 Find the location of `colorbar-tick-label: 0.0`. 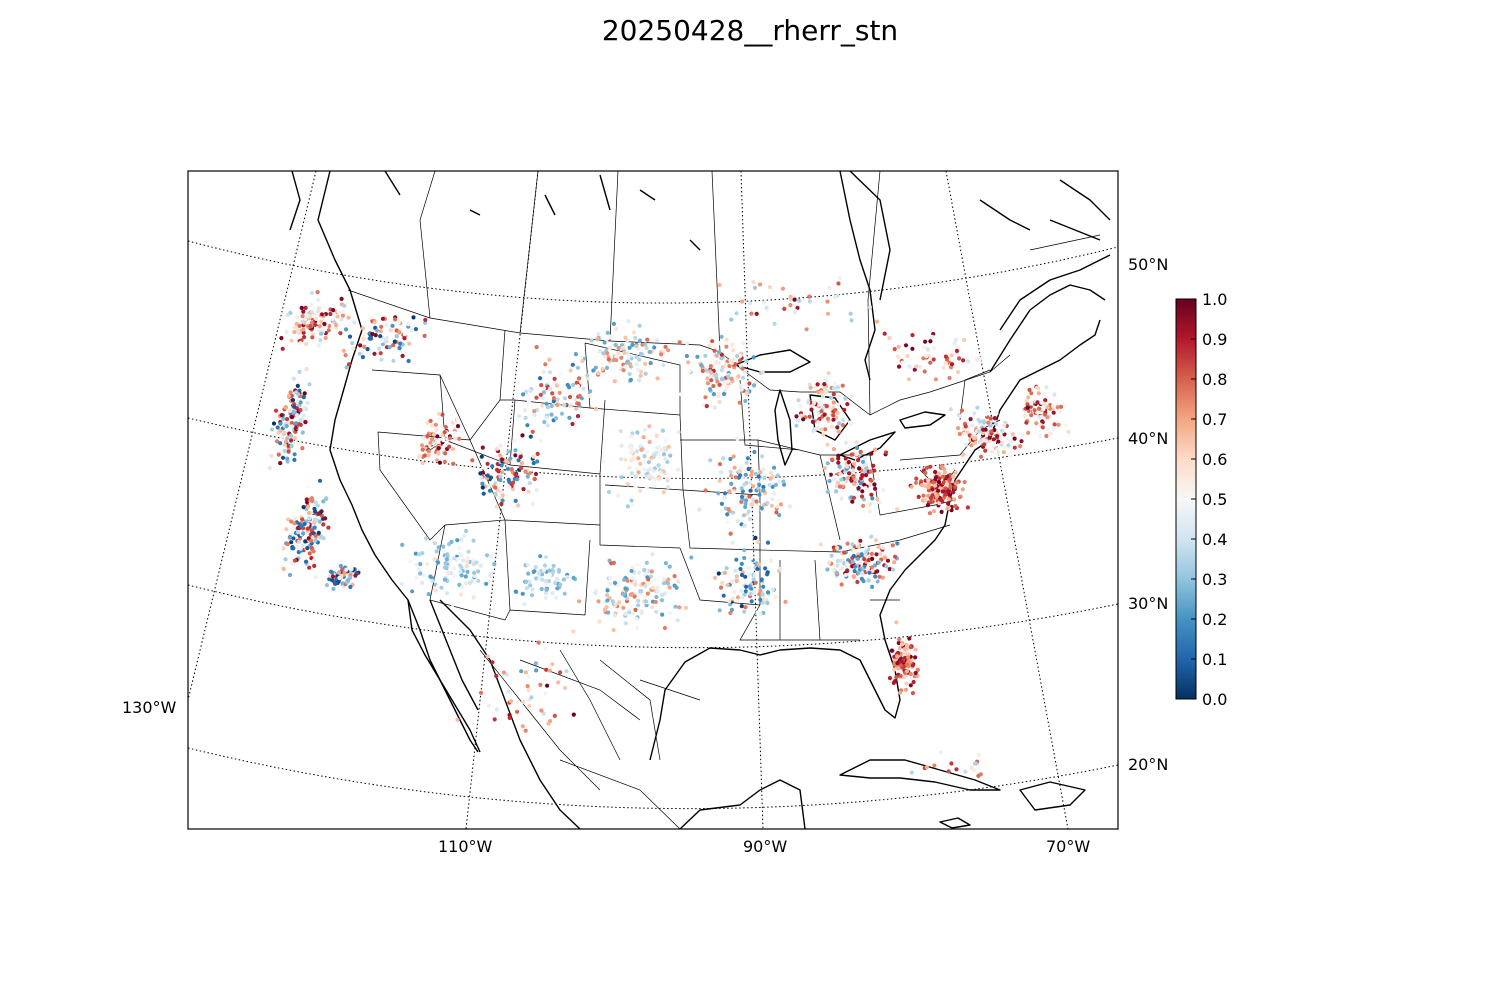

colorbar-tick-label: 0.0 is located at coordinates (1214, 699).